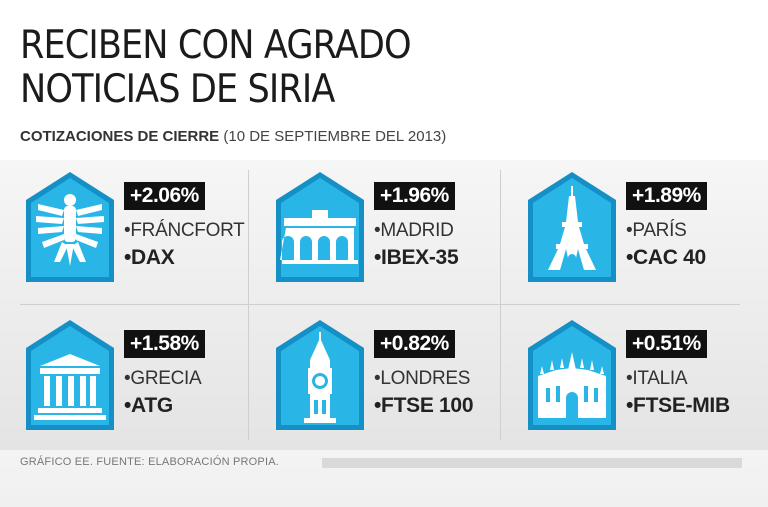 This screenshot has width=768, height=507. I want to click on city-label: •LONDRES, so click(422, 378).